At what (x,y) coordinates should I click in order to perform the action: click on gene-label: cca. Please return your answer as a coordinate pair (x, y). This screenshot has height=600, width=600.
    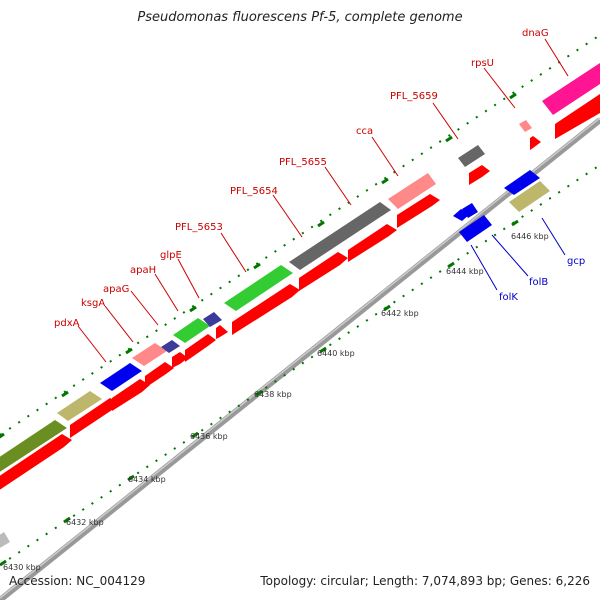
    Looking at the image, I should click on (364, 131).